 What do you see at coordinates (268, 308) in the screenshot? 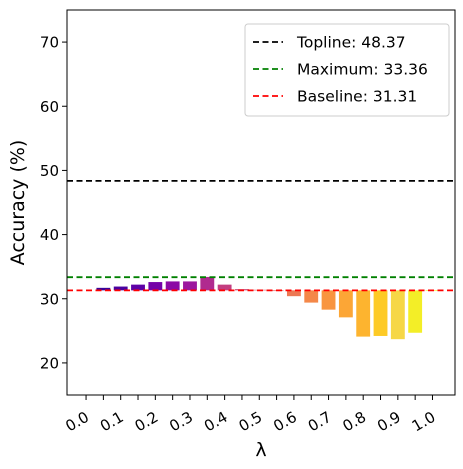
I see `bars-group` at bounding box center [268, 308].